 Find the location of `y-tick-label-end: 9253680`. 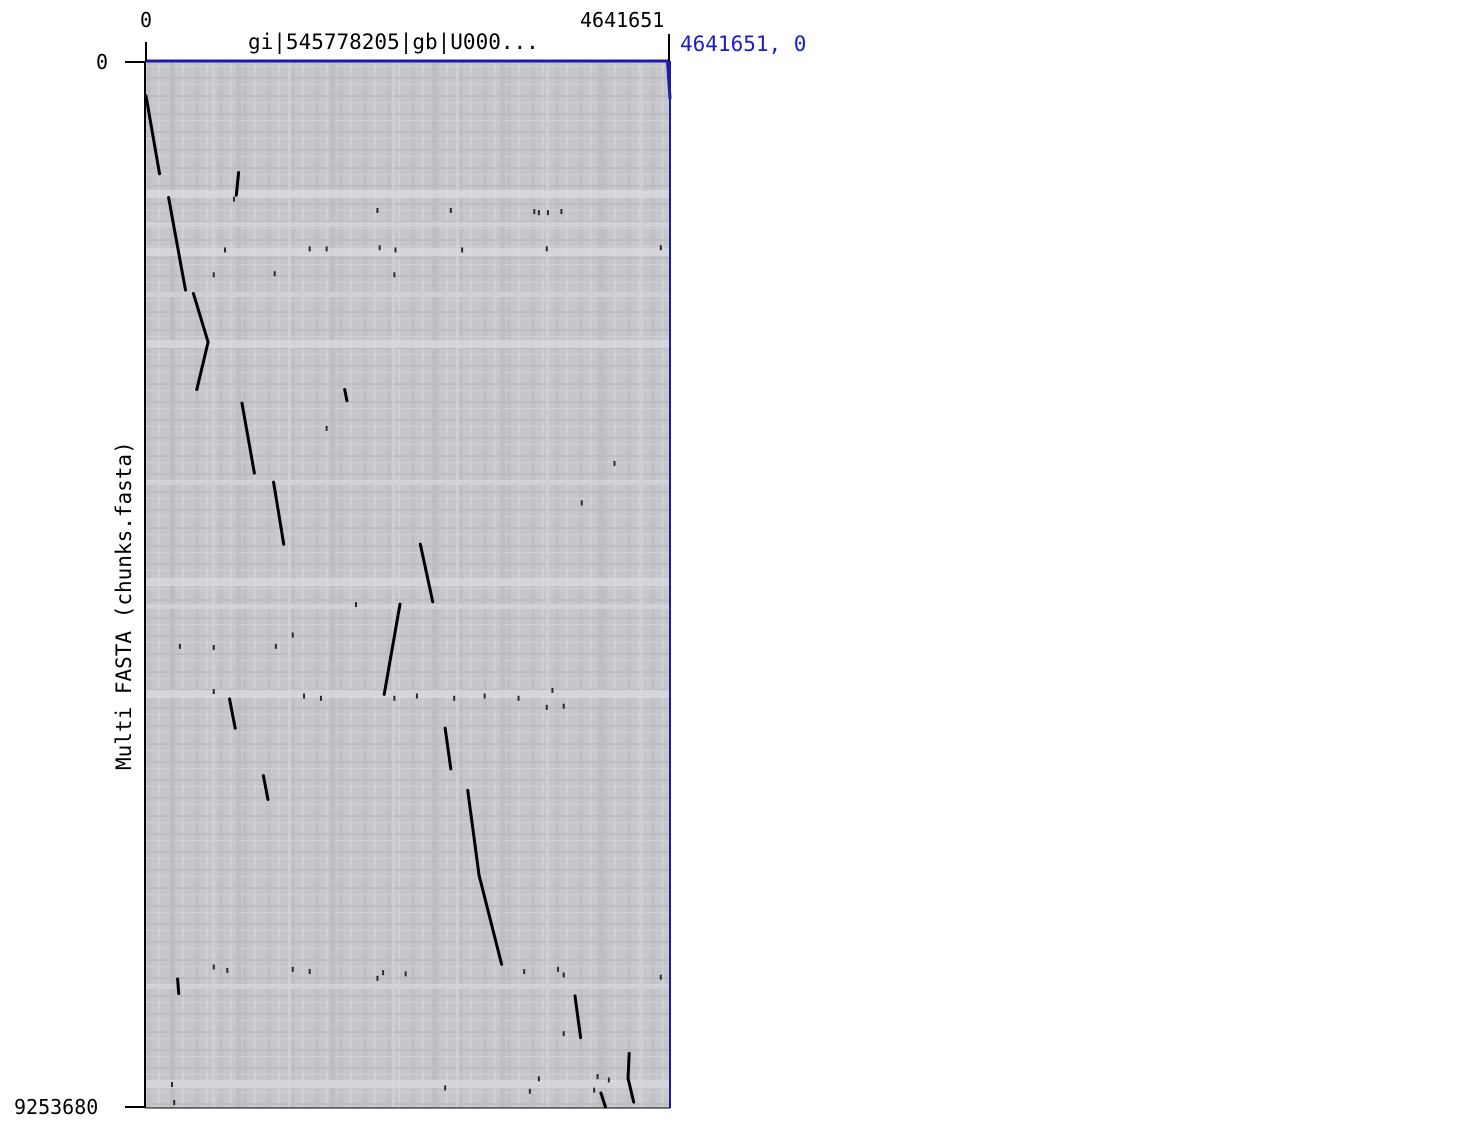

y-tick-label-end: 9253680 is located at coordinates (56, 1107).